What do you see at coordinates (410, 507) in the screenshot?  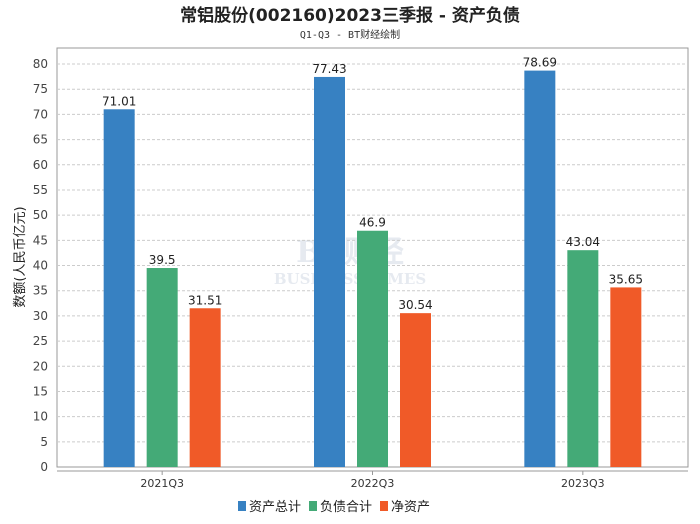 I see `legend-label: 净资产` at bounding box center [410, 507].